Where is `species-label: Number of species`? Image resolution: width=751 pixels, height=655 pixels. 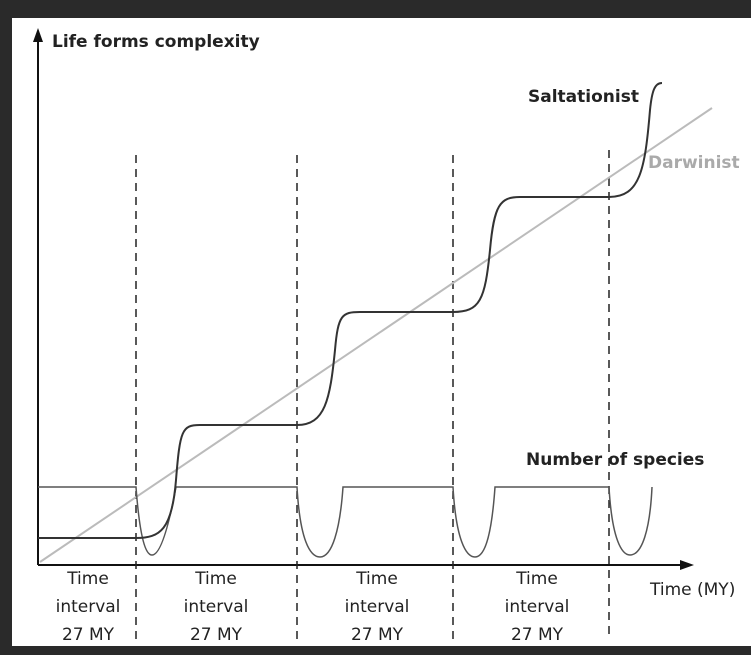
species-label: Number of species is located at coordinates (615, 460).